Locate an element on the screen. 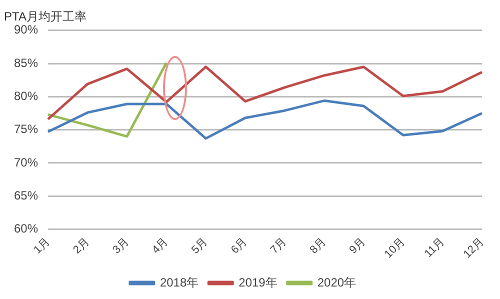 The height and width of the screenshot is (299, 500). y-tick-label: 80% is located at coordinates (26, 95).